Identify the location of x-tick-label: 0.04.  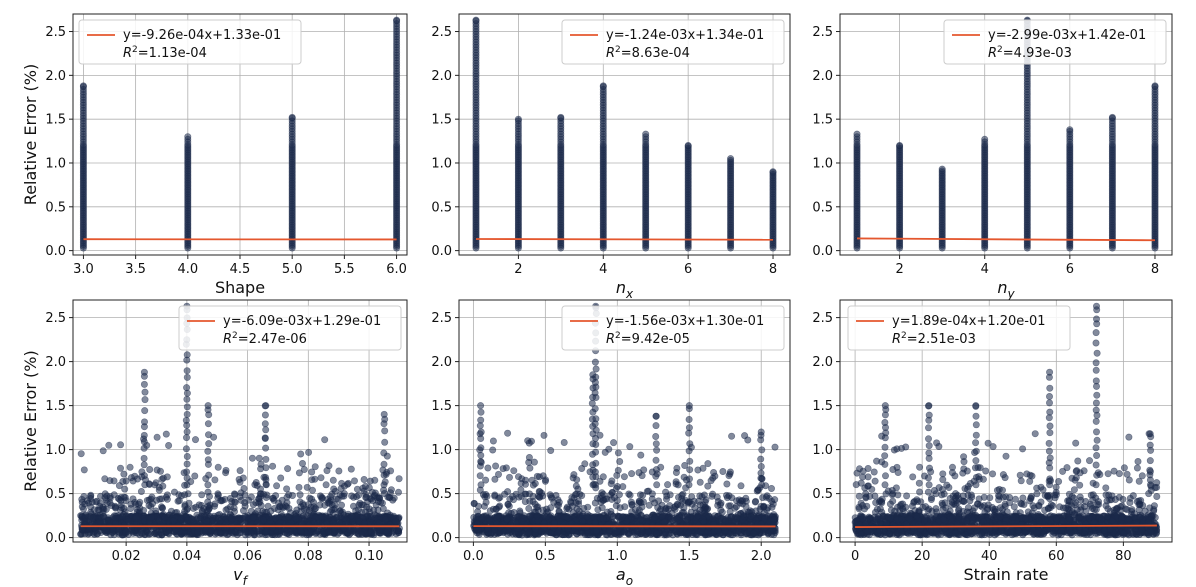
(186, 556).